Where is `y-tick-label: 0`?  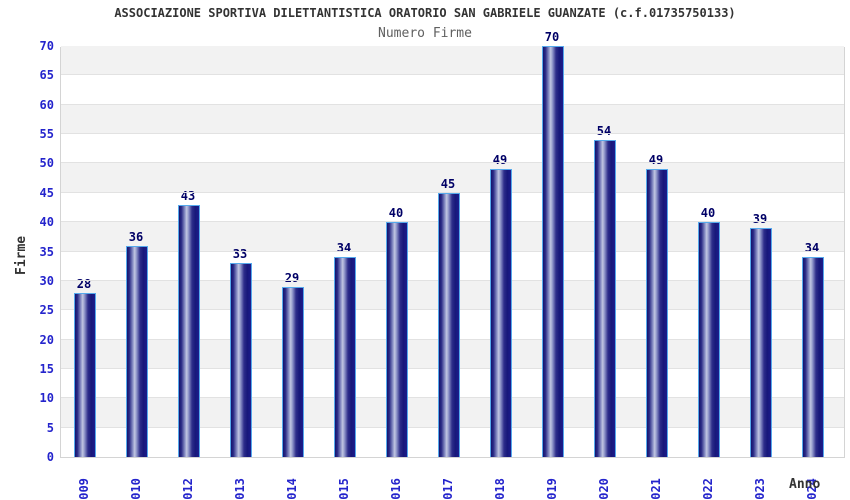
y-tick-label: 0 is located at coordinates (50, 457).